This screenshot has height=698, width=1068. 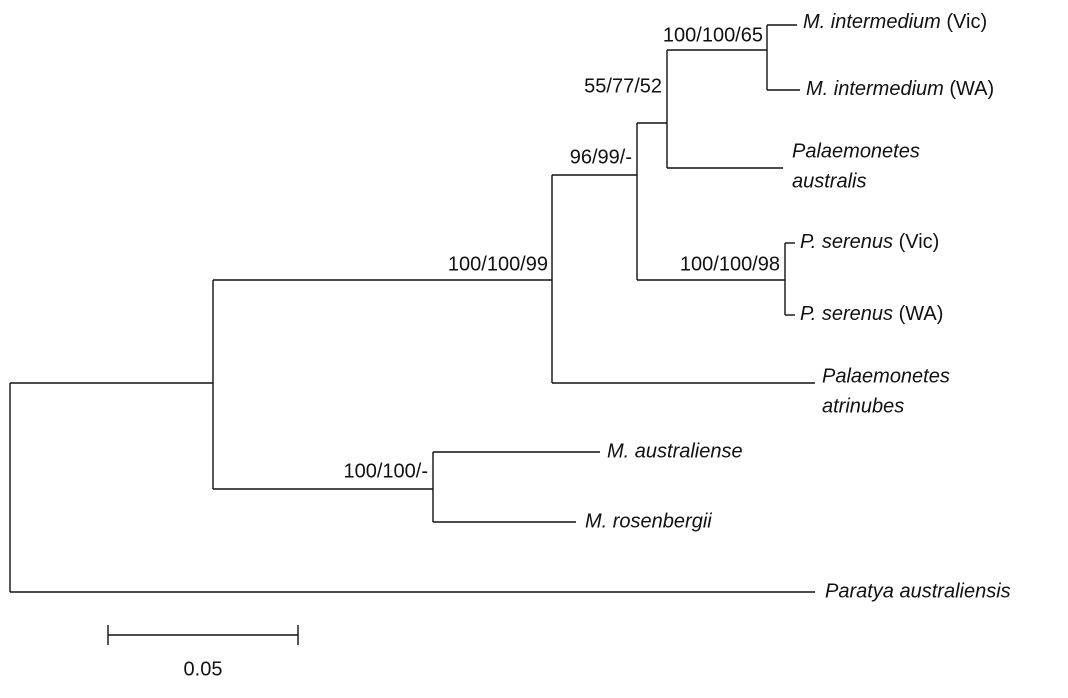 What do you see at coordinates (203, 669) in the screenshot?
I see `scale-bar-label: 0.05` at bounding box center [203, 669].